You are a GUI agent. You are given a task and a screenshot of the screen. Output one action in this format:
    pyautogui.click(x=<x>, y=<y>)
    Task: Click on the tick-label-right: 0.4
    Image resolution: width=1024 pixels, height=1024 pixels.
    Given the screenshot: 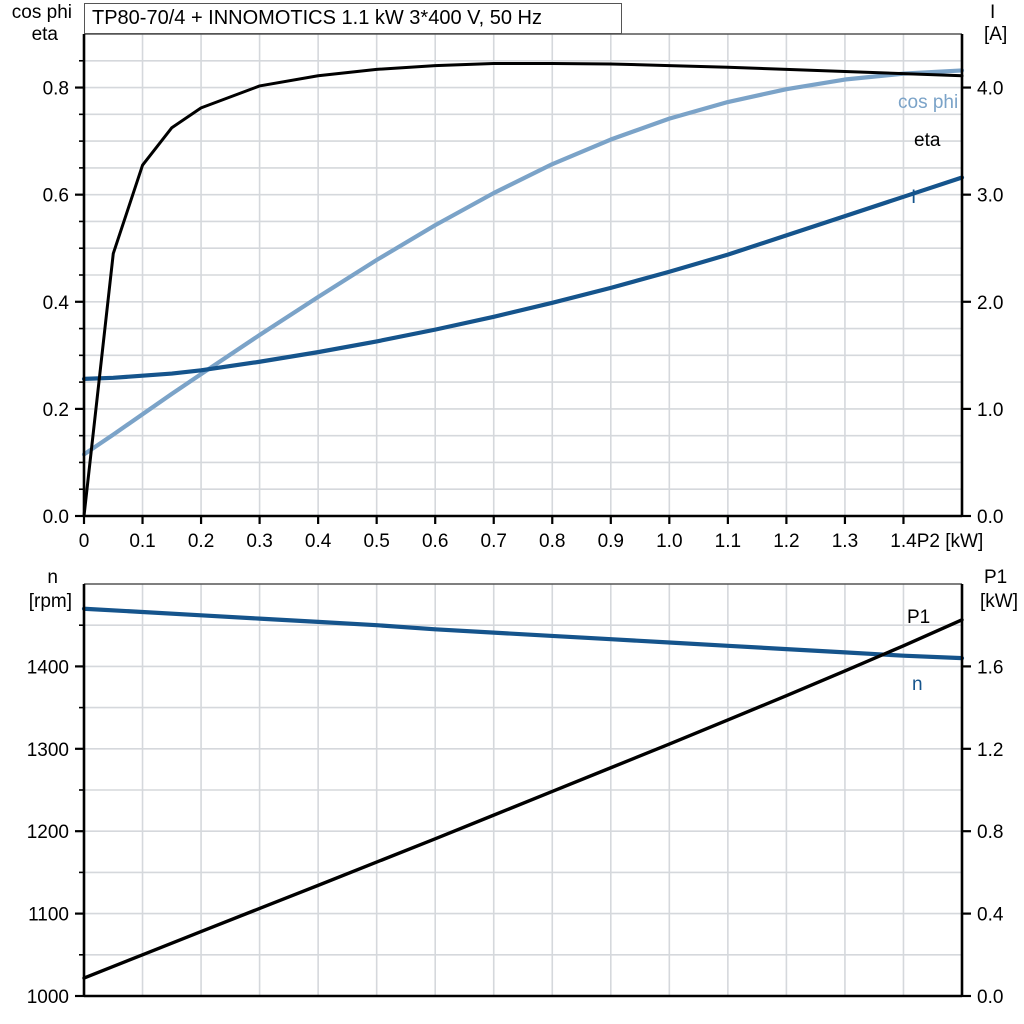 What is the action you would take?
    pyautogui.click(x=990, y=915)
    